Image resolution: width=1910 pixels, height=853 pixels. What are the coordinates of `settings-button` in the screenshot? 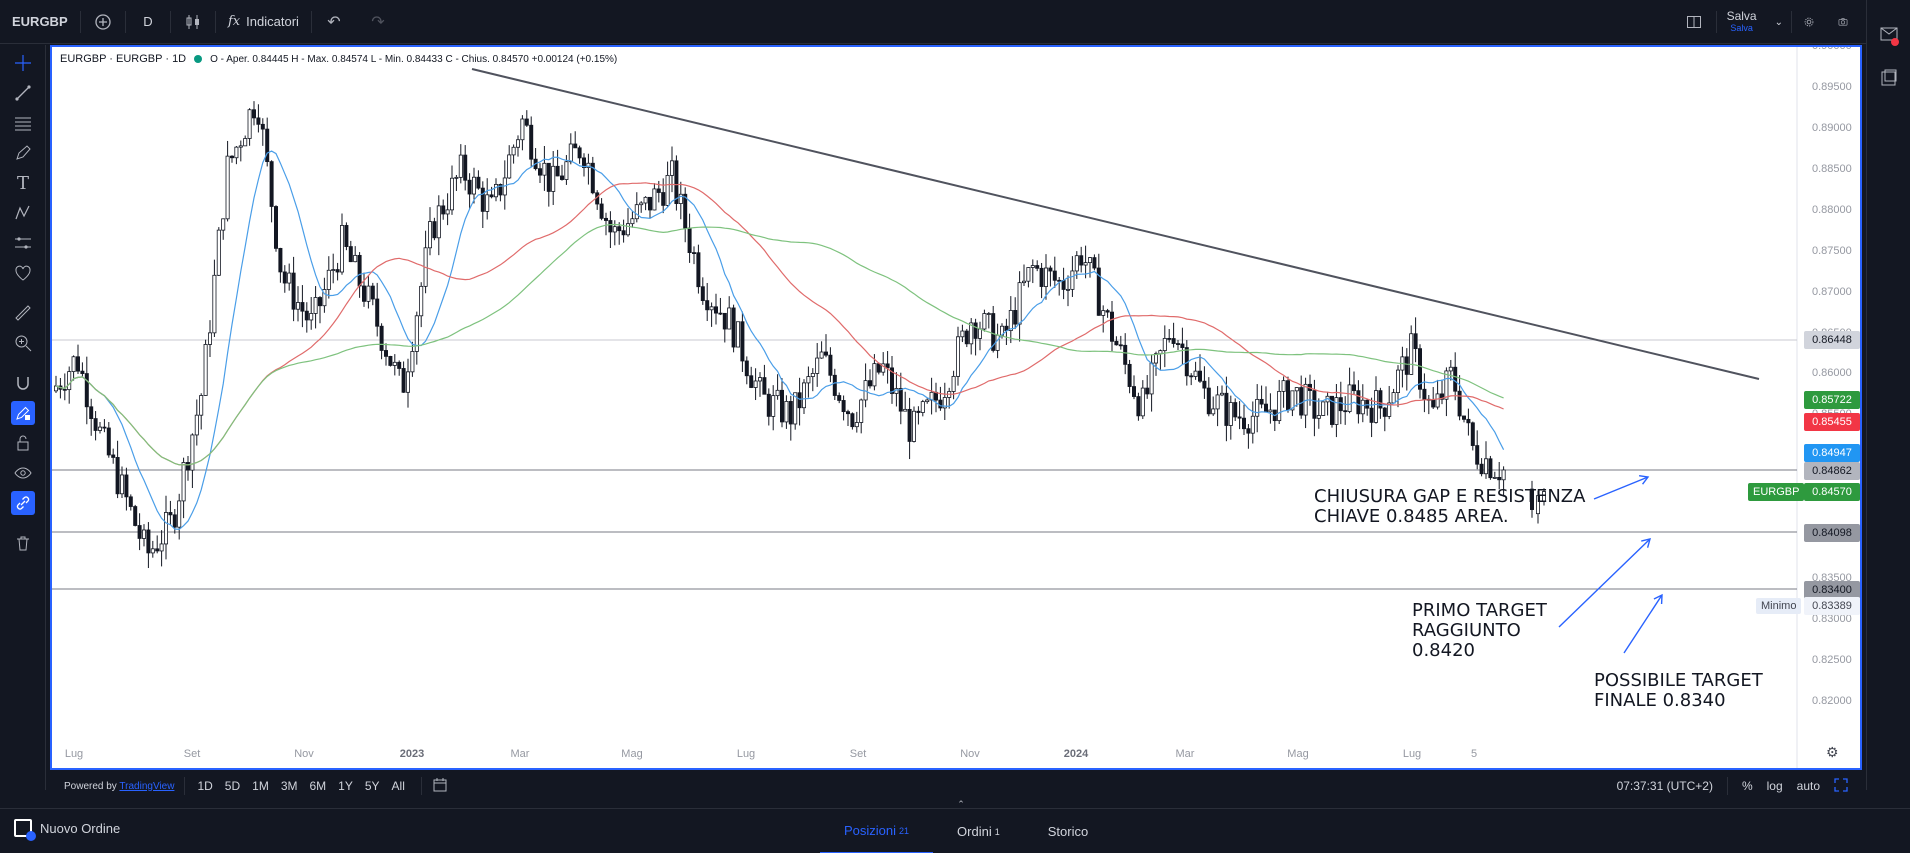 It's located at (1809, 22).